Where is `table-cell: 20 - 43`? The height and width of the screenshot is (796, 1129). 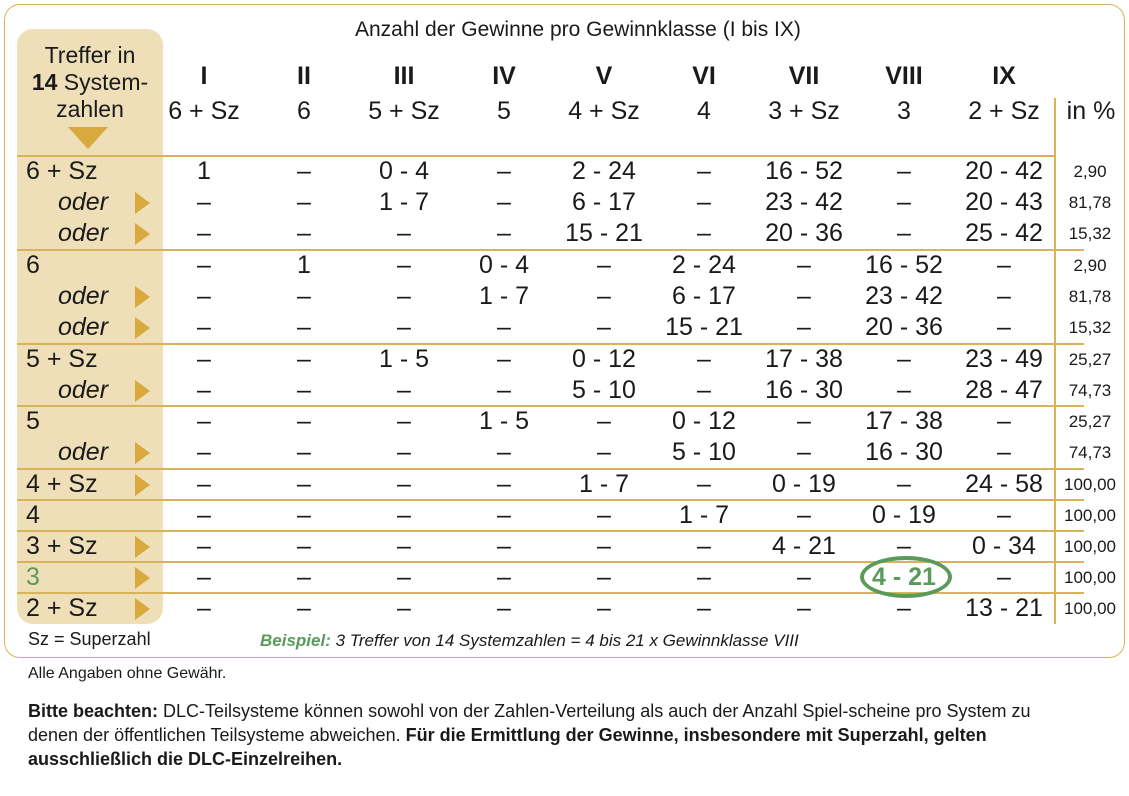 table-cell: 20 - 43 is located at coordinates (1004, 202).